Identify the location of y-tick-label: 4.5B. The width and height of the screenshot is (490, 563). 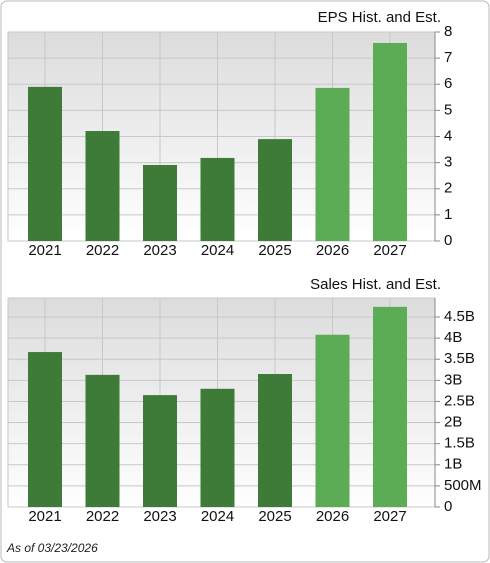
(459, 316).